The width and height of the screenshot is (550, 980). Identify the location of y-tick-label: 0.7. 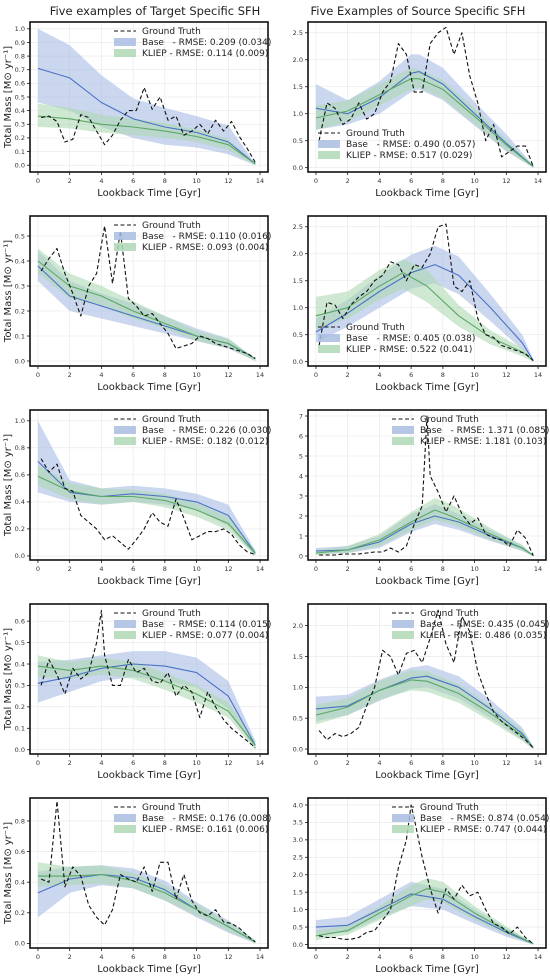
(20, 70).